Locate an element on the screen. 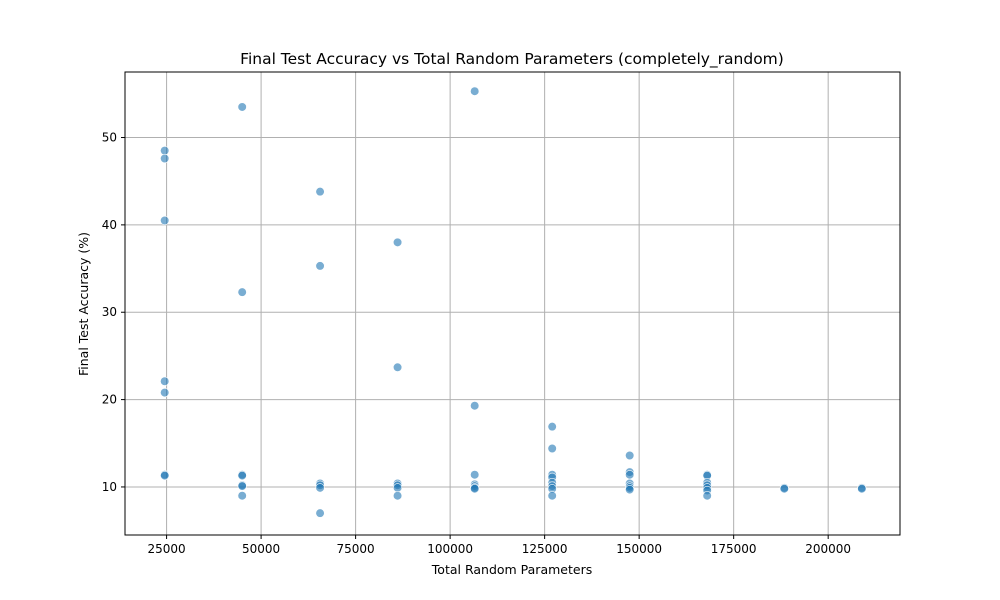 Image resolution: width=1000 pixels, height=600 pixels. y-tick-label: 40 is located at coordinates (109, 225).